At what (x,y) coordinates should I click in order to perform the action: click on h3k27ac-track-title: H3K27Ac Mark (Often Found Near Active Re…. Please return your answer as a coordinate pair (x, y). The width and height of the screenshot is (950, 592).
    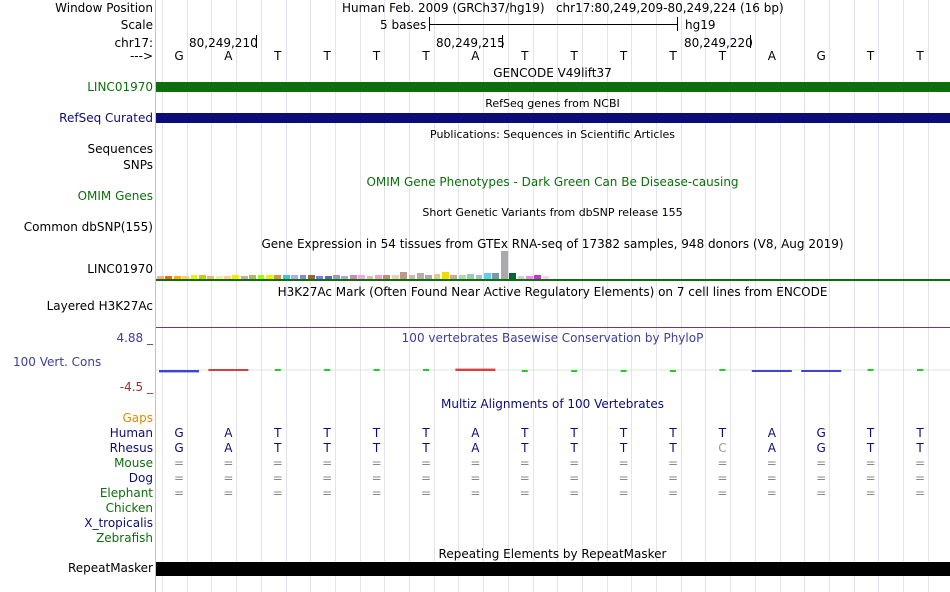
    Looking at the image, I should click on (552, 292).